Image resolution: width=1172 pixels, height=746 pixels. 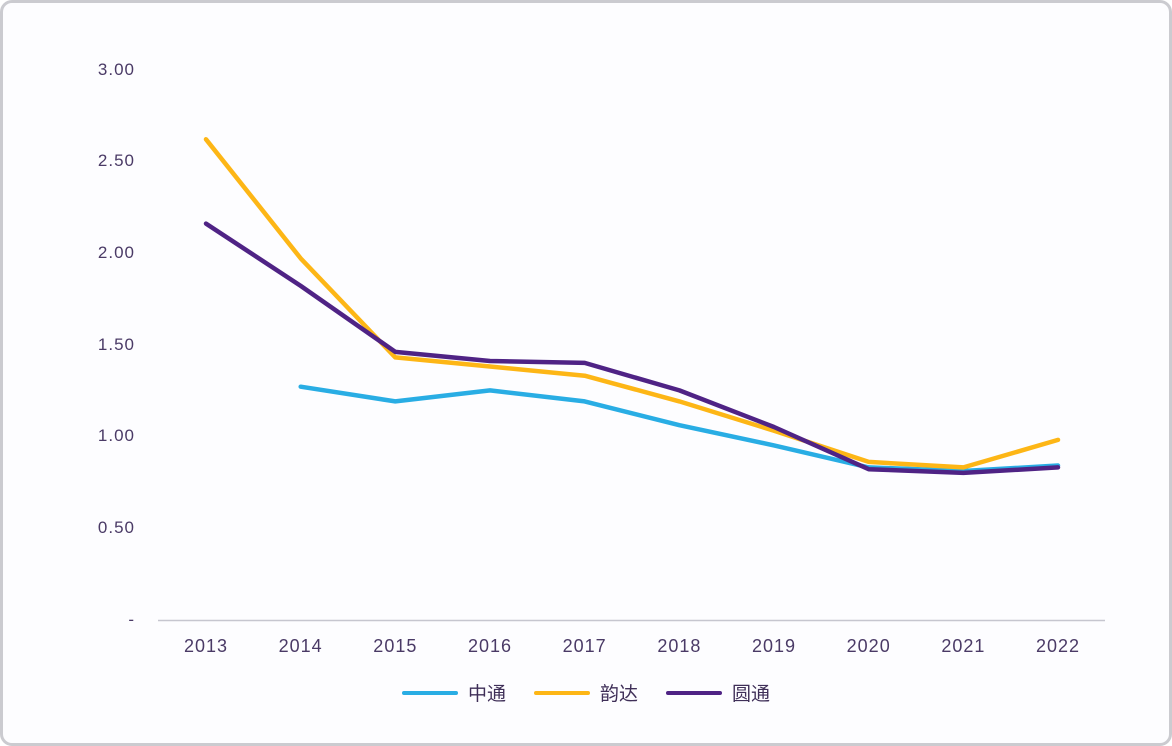 I want to click on x-tick-label: 2017, so click(x=584, y=646).